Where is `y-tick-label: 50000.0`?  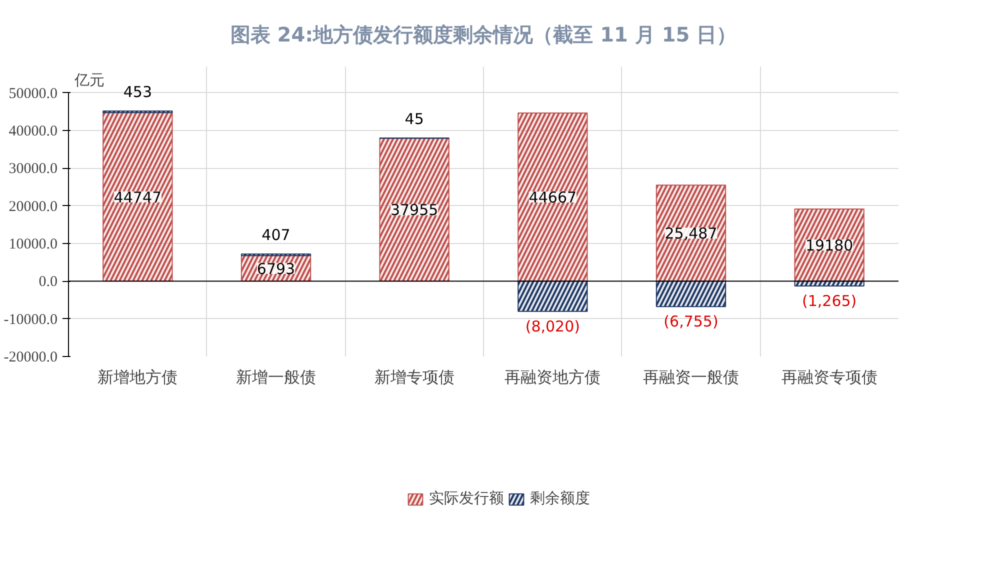 y-tick-label: 50000.0 is located at coordinates (33, 94).